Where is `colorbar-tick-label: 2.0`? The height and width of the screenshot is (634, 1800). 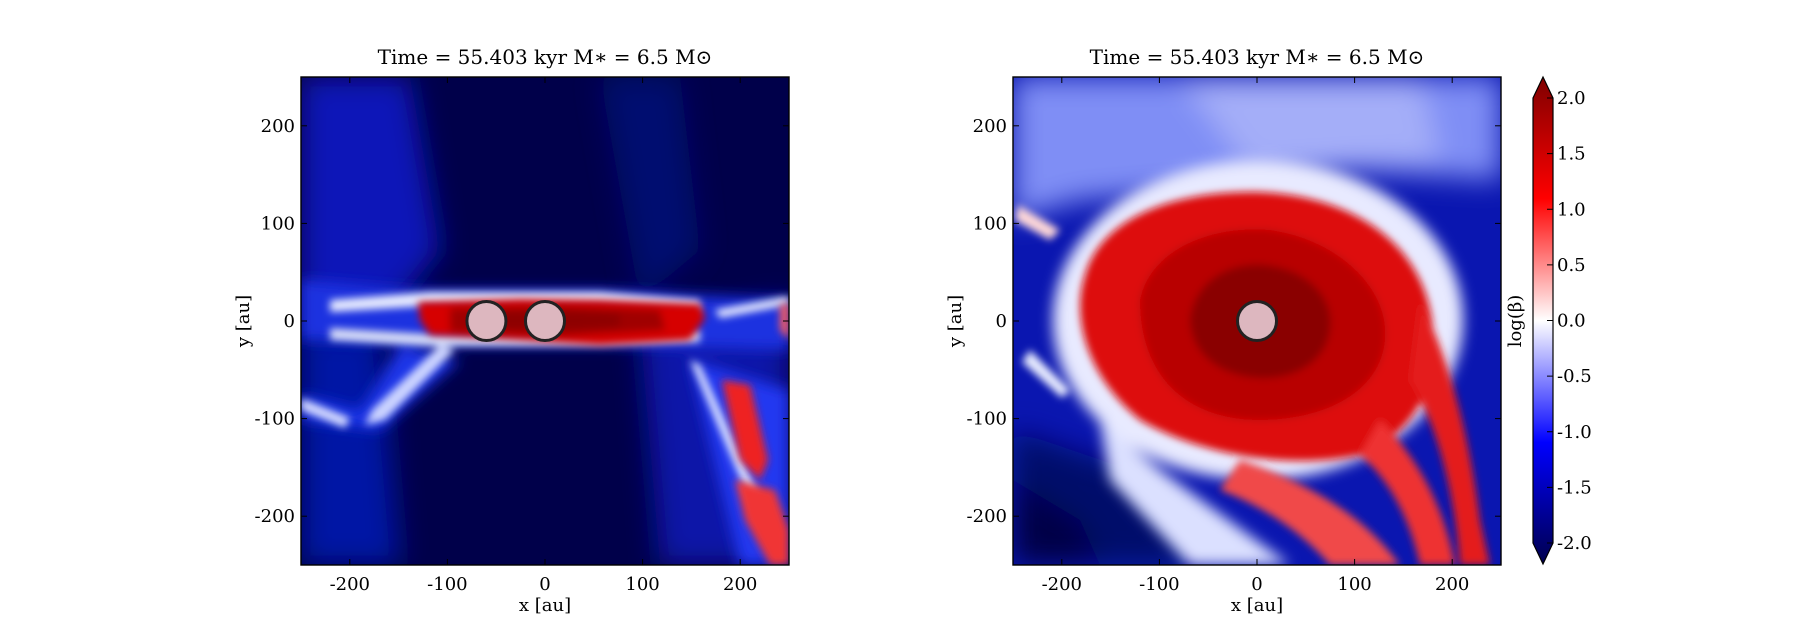 colorbar-tick-label: 2.0 is located at coordinates (1571, 98).